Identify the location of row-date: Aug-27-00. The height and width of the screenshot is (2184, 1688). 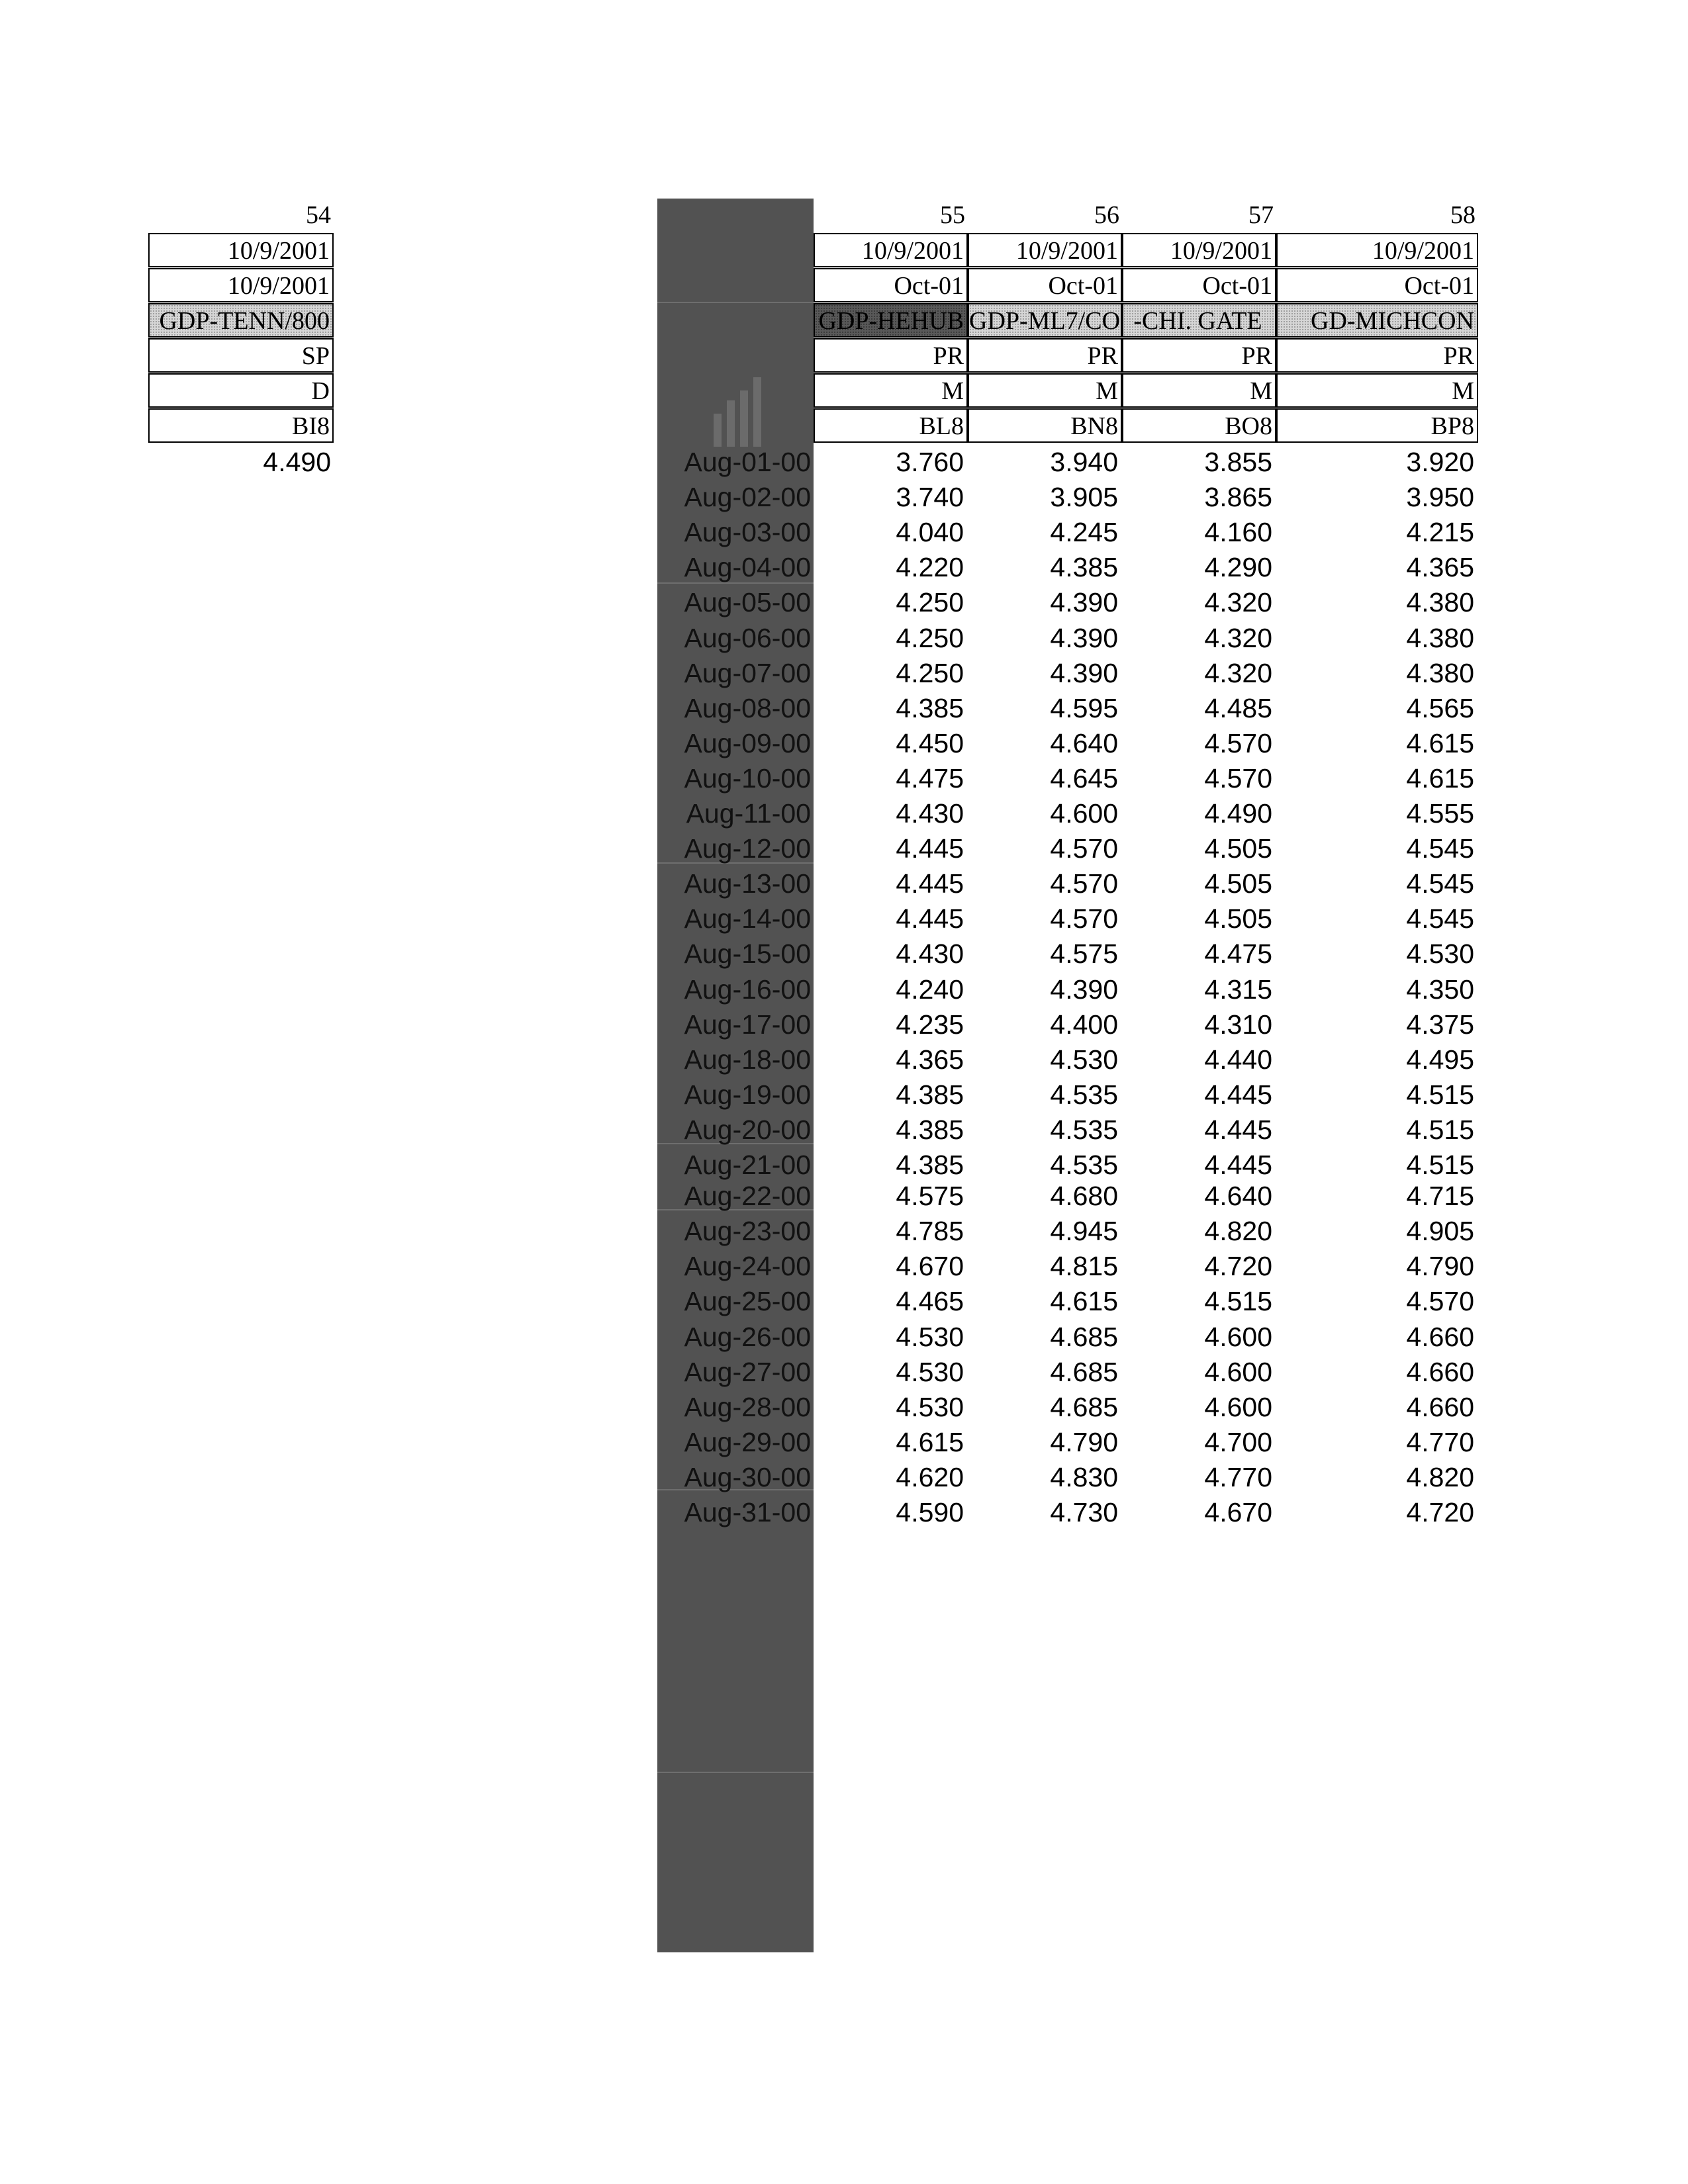
(747, 1371).